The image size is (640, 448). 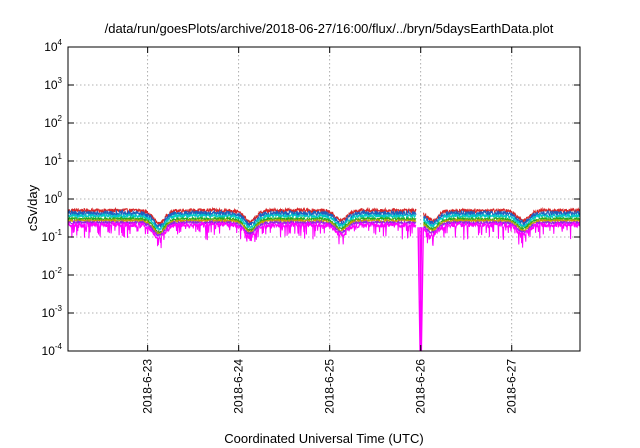 What do you see at coordinates (53, 46) in the screenshot?
I see `y-tick-label: 10⁴` at bounding box center [53, 46].